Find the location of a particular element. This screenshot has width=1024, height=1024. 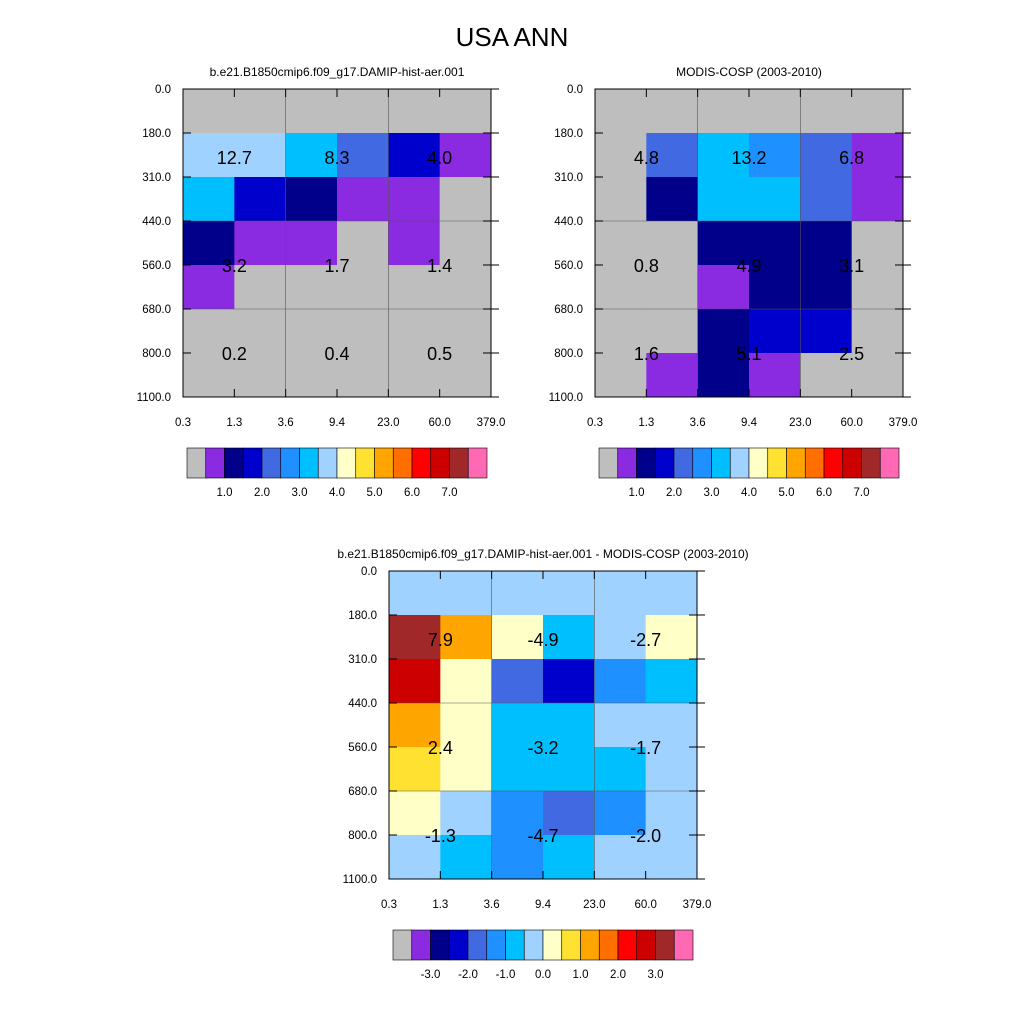

y-tick-label: 1100.0 is located at coordinates (360, 880).